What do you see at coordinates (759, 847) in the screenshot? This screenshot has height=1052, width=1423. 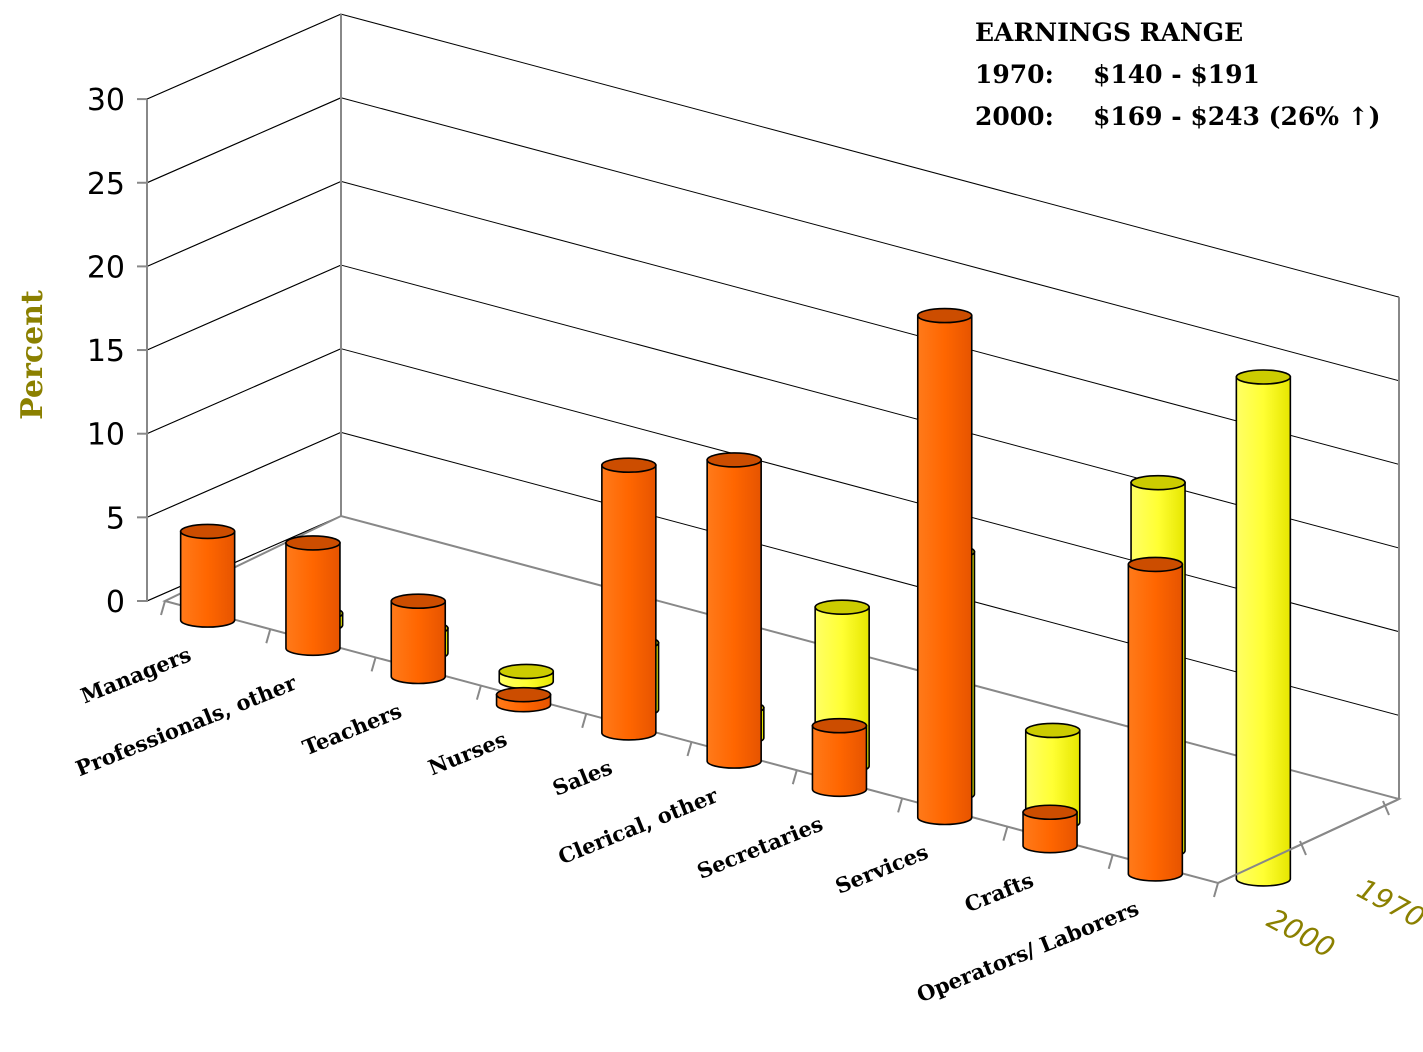 I see `category-label-6: Secretaries` at bounding box center [759, 847].